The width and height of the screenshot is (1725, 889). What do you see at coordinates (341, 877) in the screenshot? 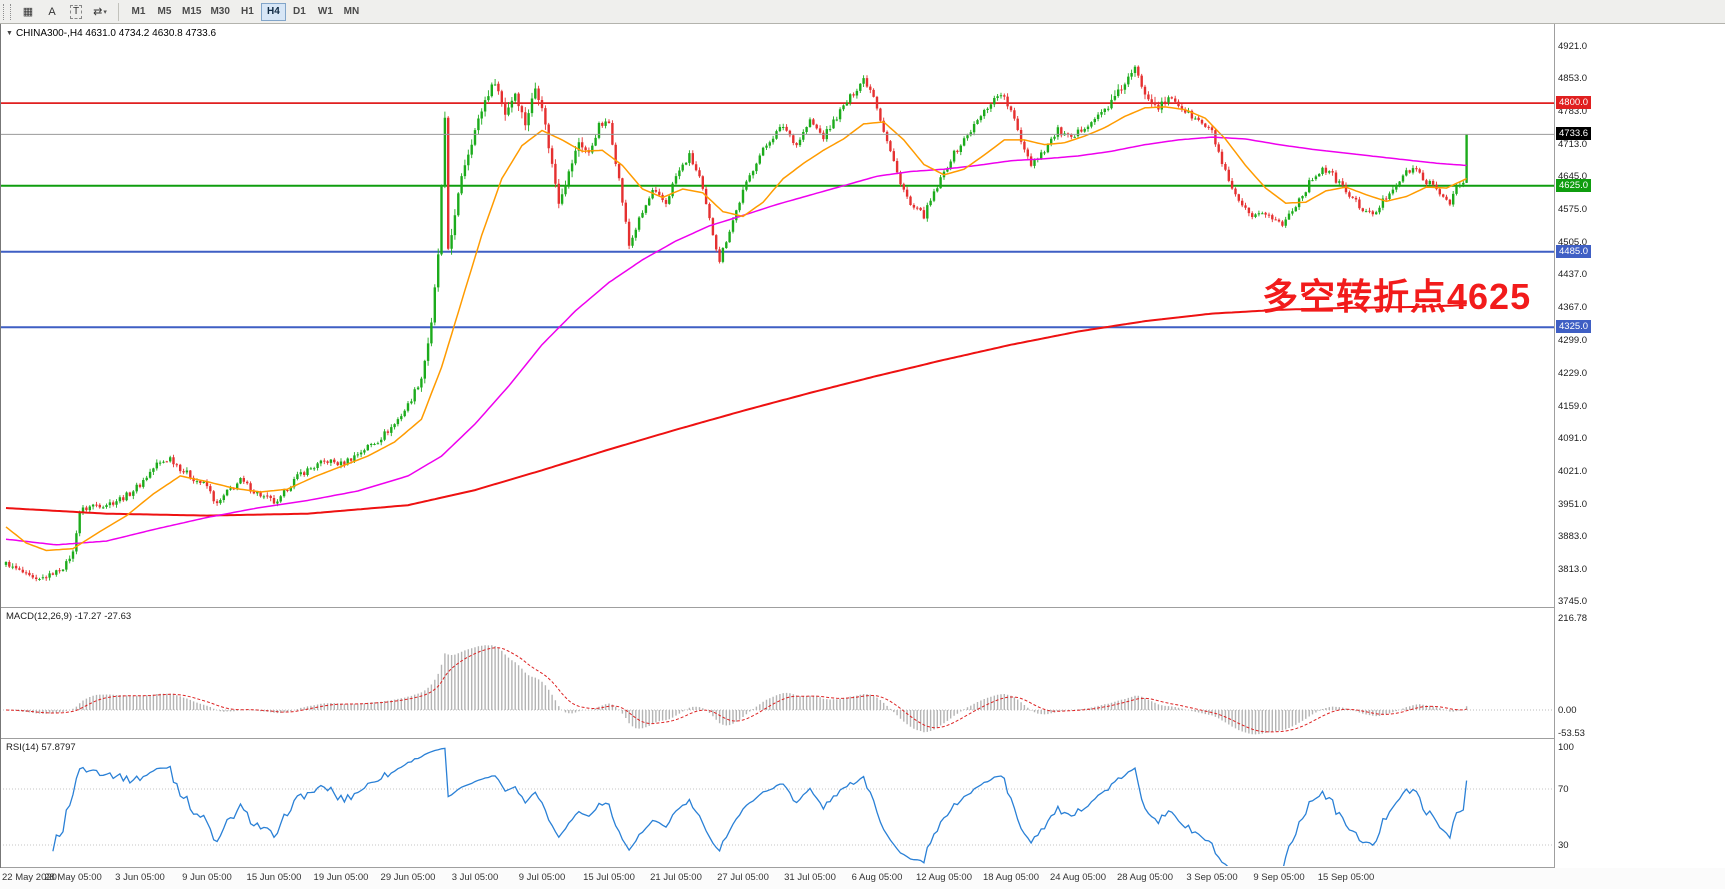
I see `time-axis-label: 19 Jun 05:00` at bounding box center [341, 877].